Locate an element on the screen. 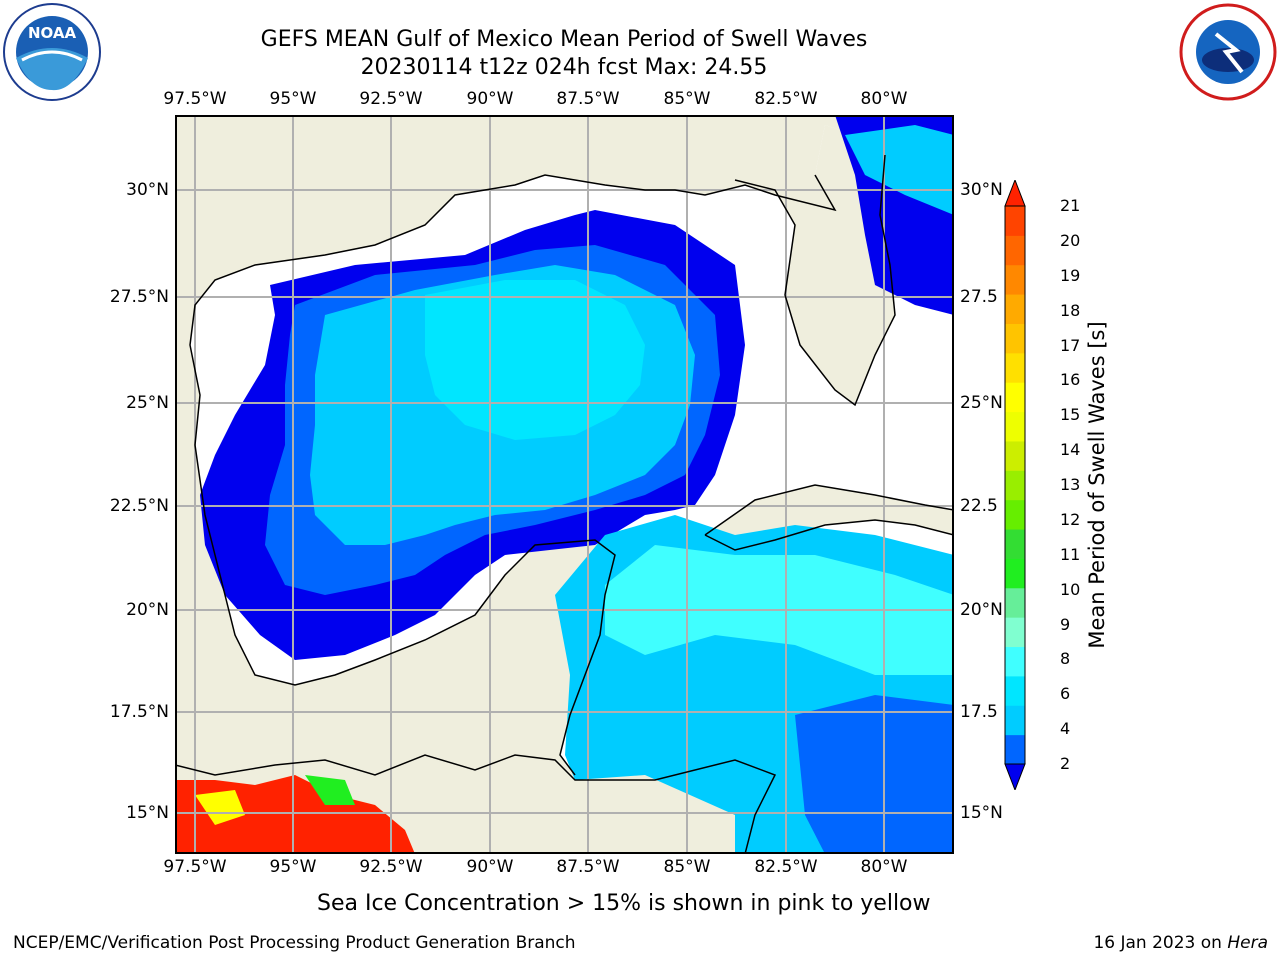 The image size is (1280, 960). lat-tick-label: 27.5°N is located at coordinates (139, 297).